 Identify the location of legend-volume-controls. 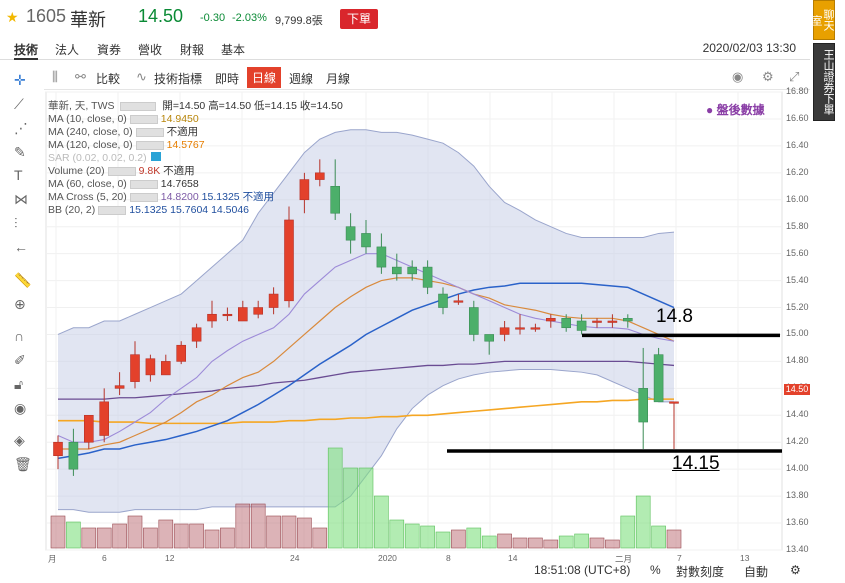
(121, 171).